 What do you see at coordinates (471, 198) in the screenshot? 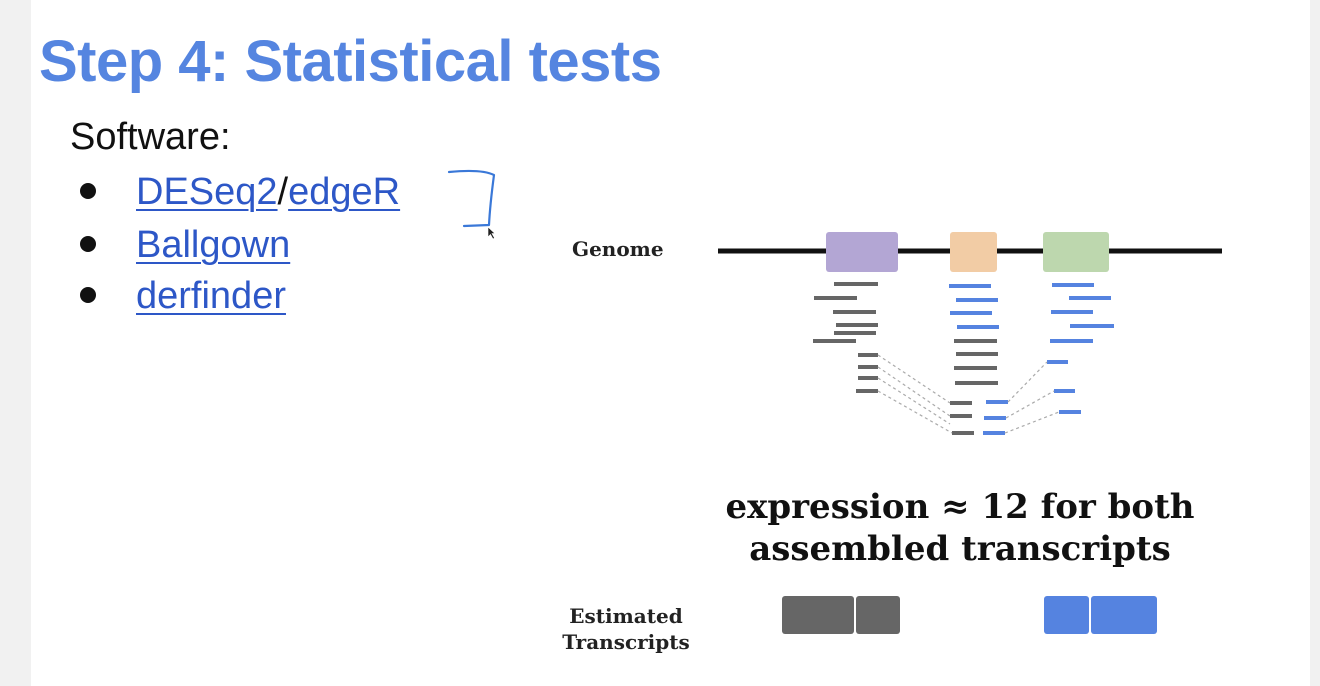
I see `annotation-bracket` at bounding box center [471, 198].